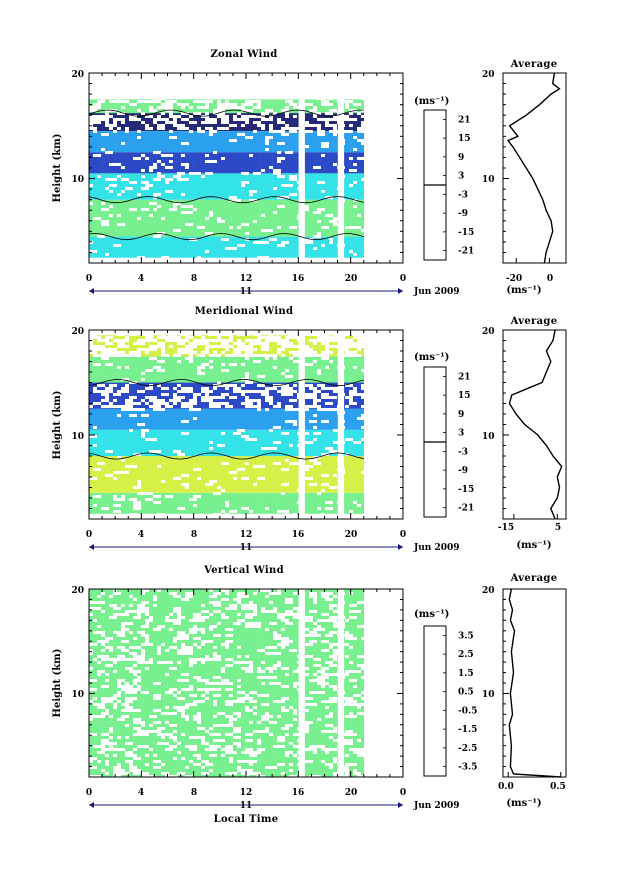 This screenshot has height=873, width=624. I want to click on colorbar-tick-label: -2.5, so click(467, 749).